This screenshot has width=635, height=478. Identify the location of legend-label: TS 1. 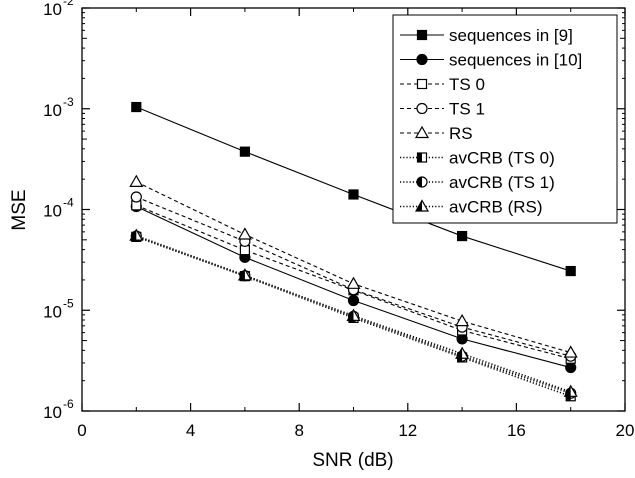
(467, 109).